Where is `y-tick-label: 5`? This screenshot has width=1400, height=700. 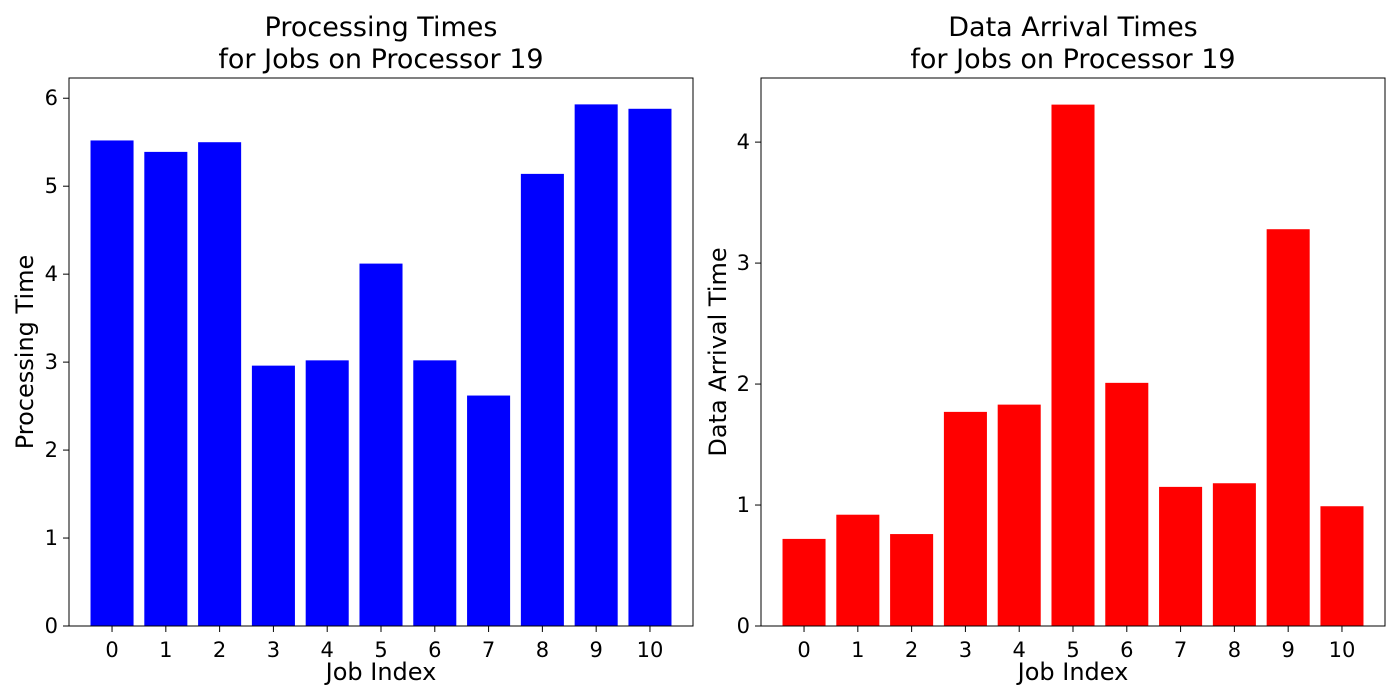
y-tick-label: 5 is located at coordinates (51, 186).